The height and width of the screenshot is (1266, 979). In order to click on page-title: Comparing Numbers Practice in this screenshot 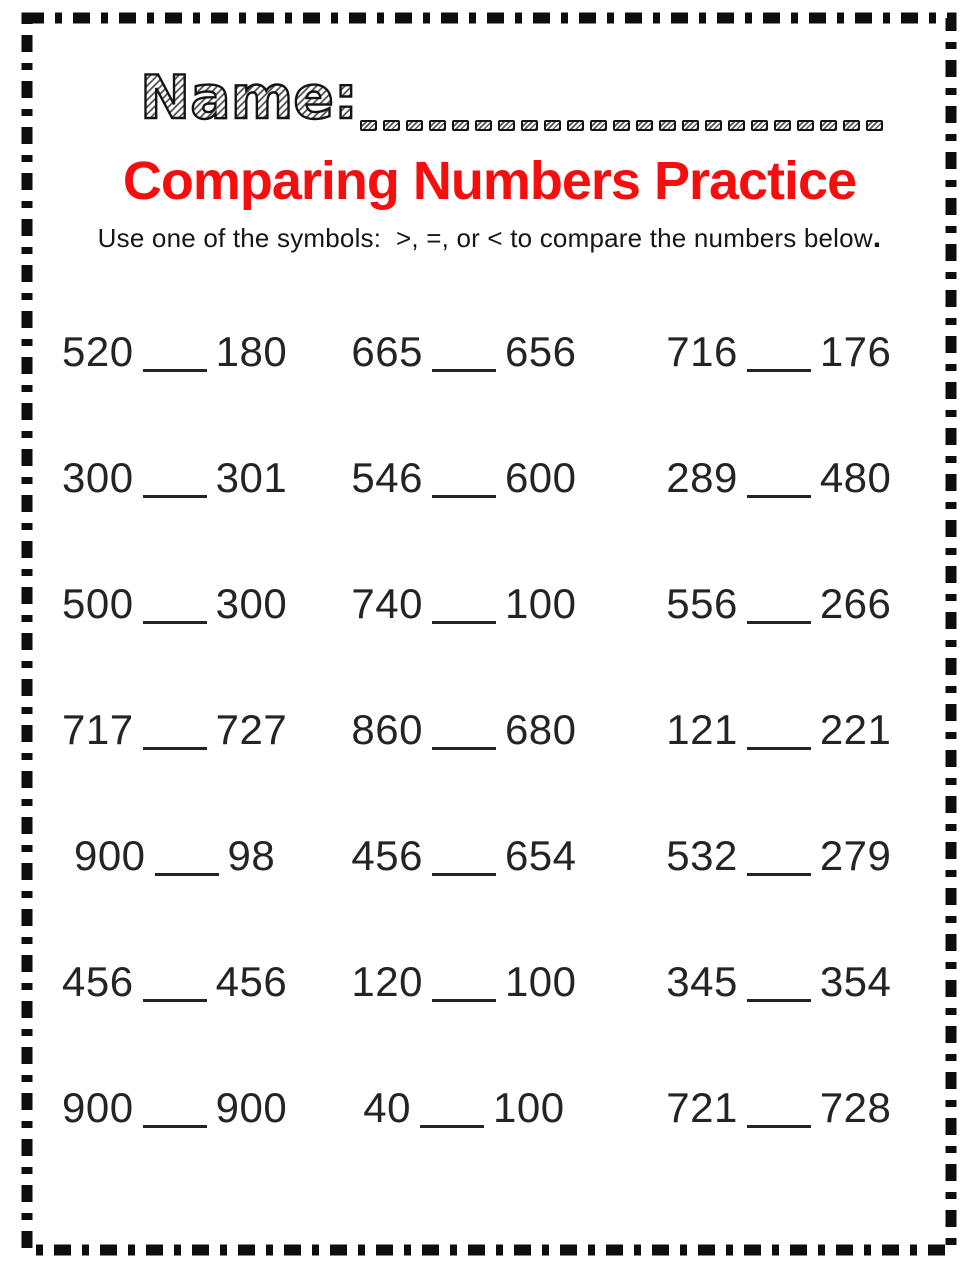, I will do `click(489, 181)`.